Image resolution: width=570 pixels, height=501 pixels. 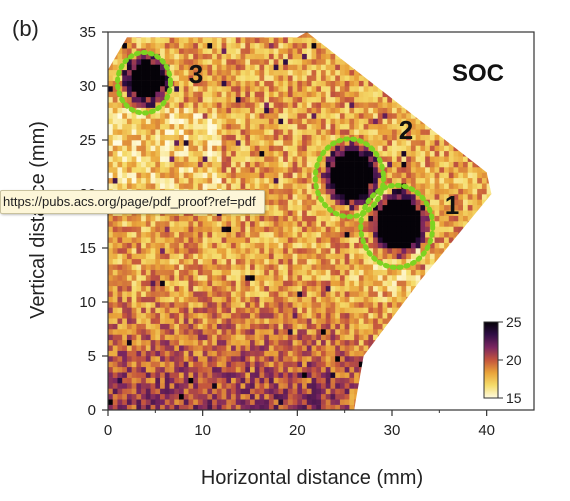 What do you see at coordinates (478, 73) in the screenshot?
I see `map-label-soc: SOC` at bounding box center [478, 73].